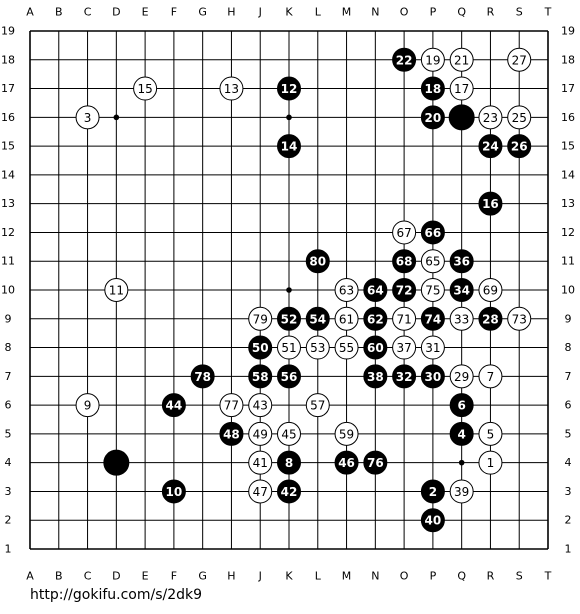 Image resolution: width=580 pixels, height=614 pixels. Describe the element at coordinates (88, 12) in the screenshot. I see `column-label: C` at that location.